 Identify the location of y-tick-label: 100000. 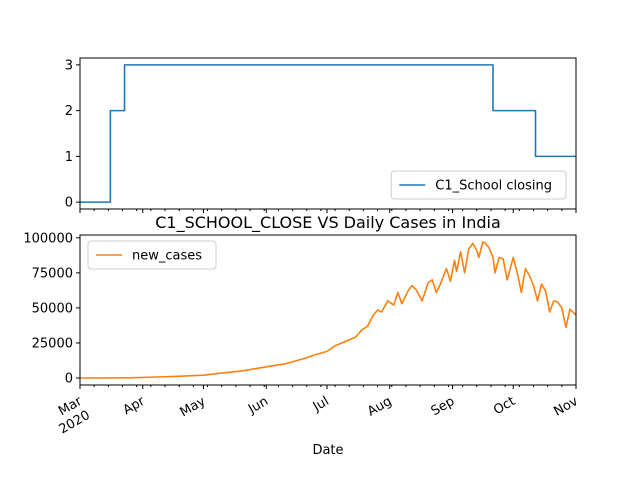
(48, 238).